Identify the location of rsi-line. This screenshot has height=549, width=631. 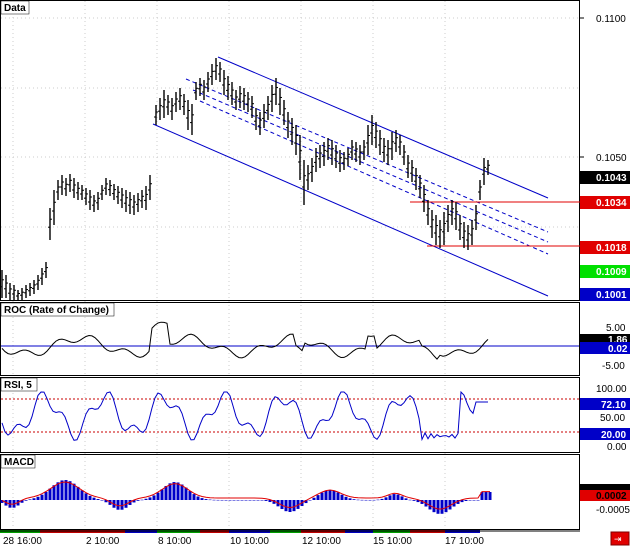
(244, 416).